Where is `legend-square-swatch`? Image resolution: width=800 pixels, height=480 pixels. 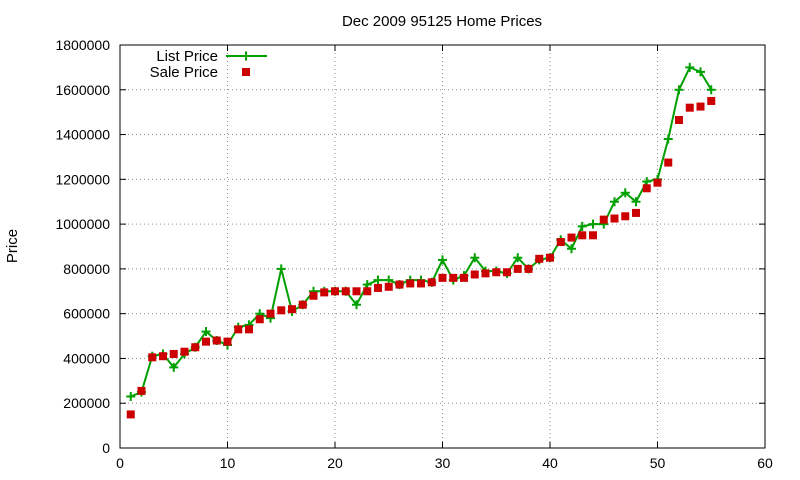
legend-square-swatch is located at coordinates (246, 72).